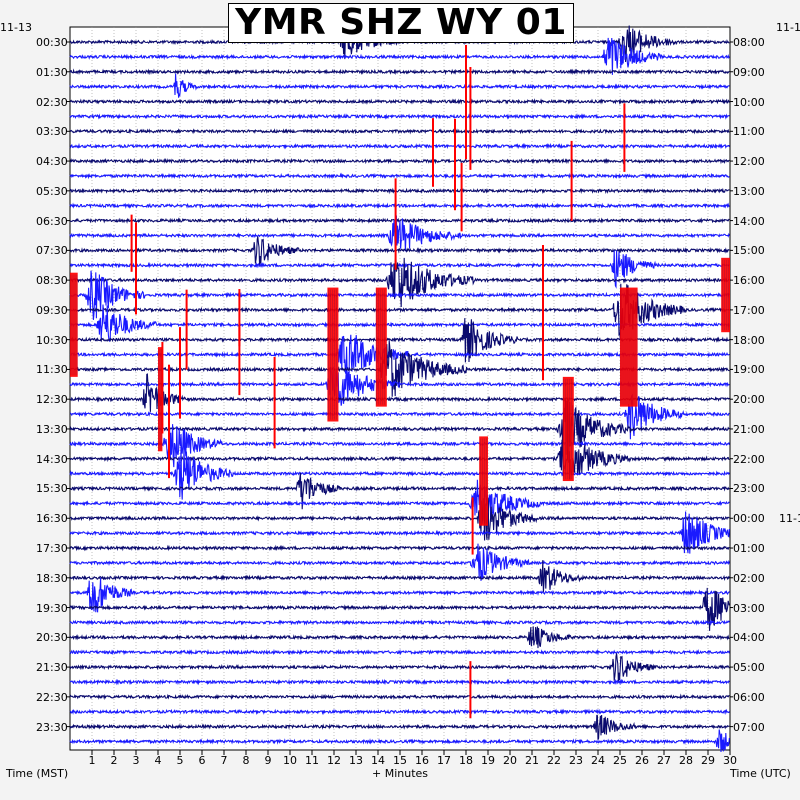 The height and width of the screenshot is (800, 800). I want to click on chart-title: YMR SHZ WY 01, so click(401, 22).